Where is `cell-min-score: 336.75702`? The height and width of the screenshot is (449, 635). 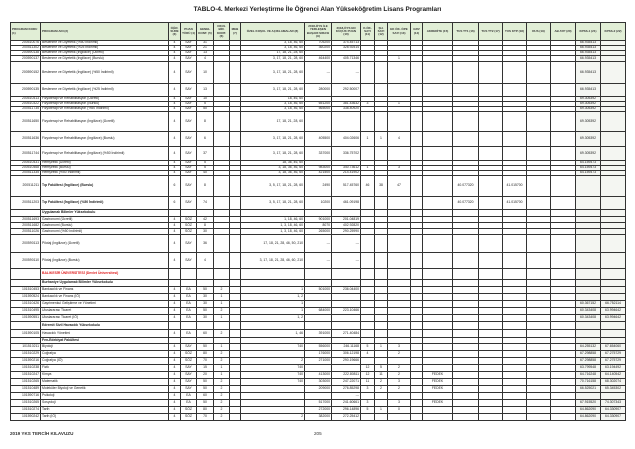 cell-min-score: 336.75702 is located at coordinates (346, 153).